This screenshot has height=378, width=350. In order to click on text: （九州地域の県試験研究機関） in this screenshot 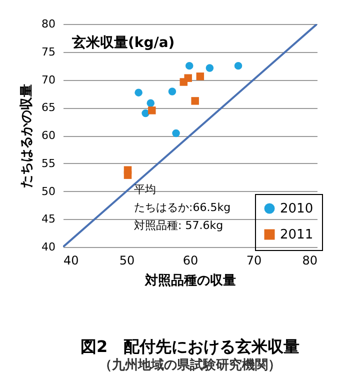, I will do `click(190, 365)`.